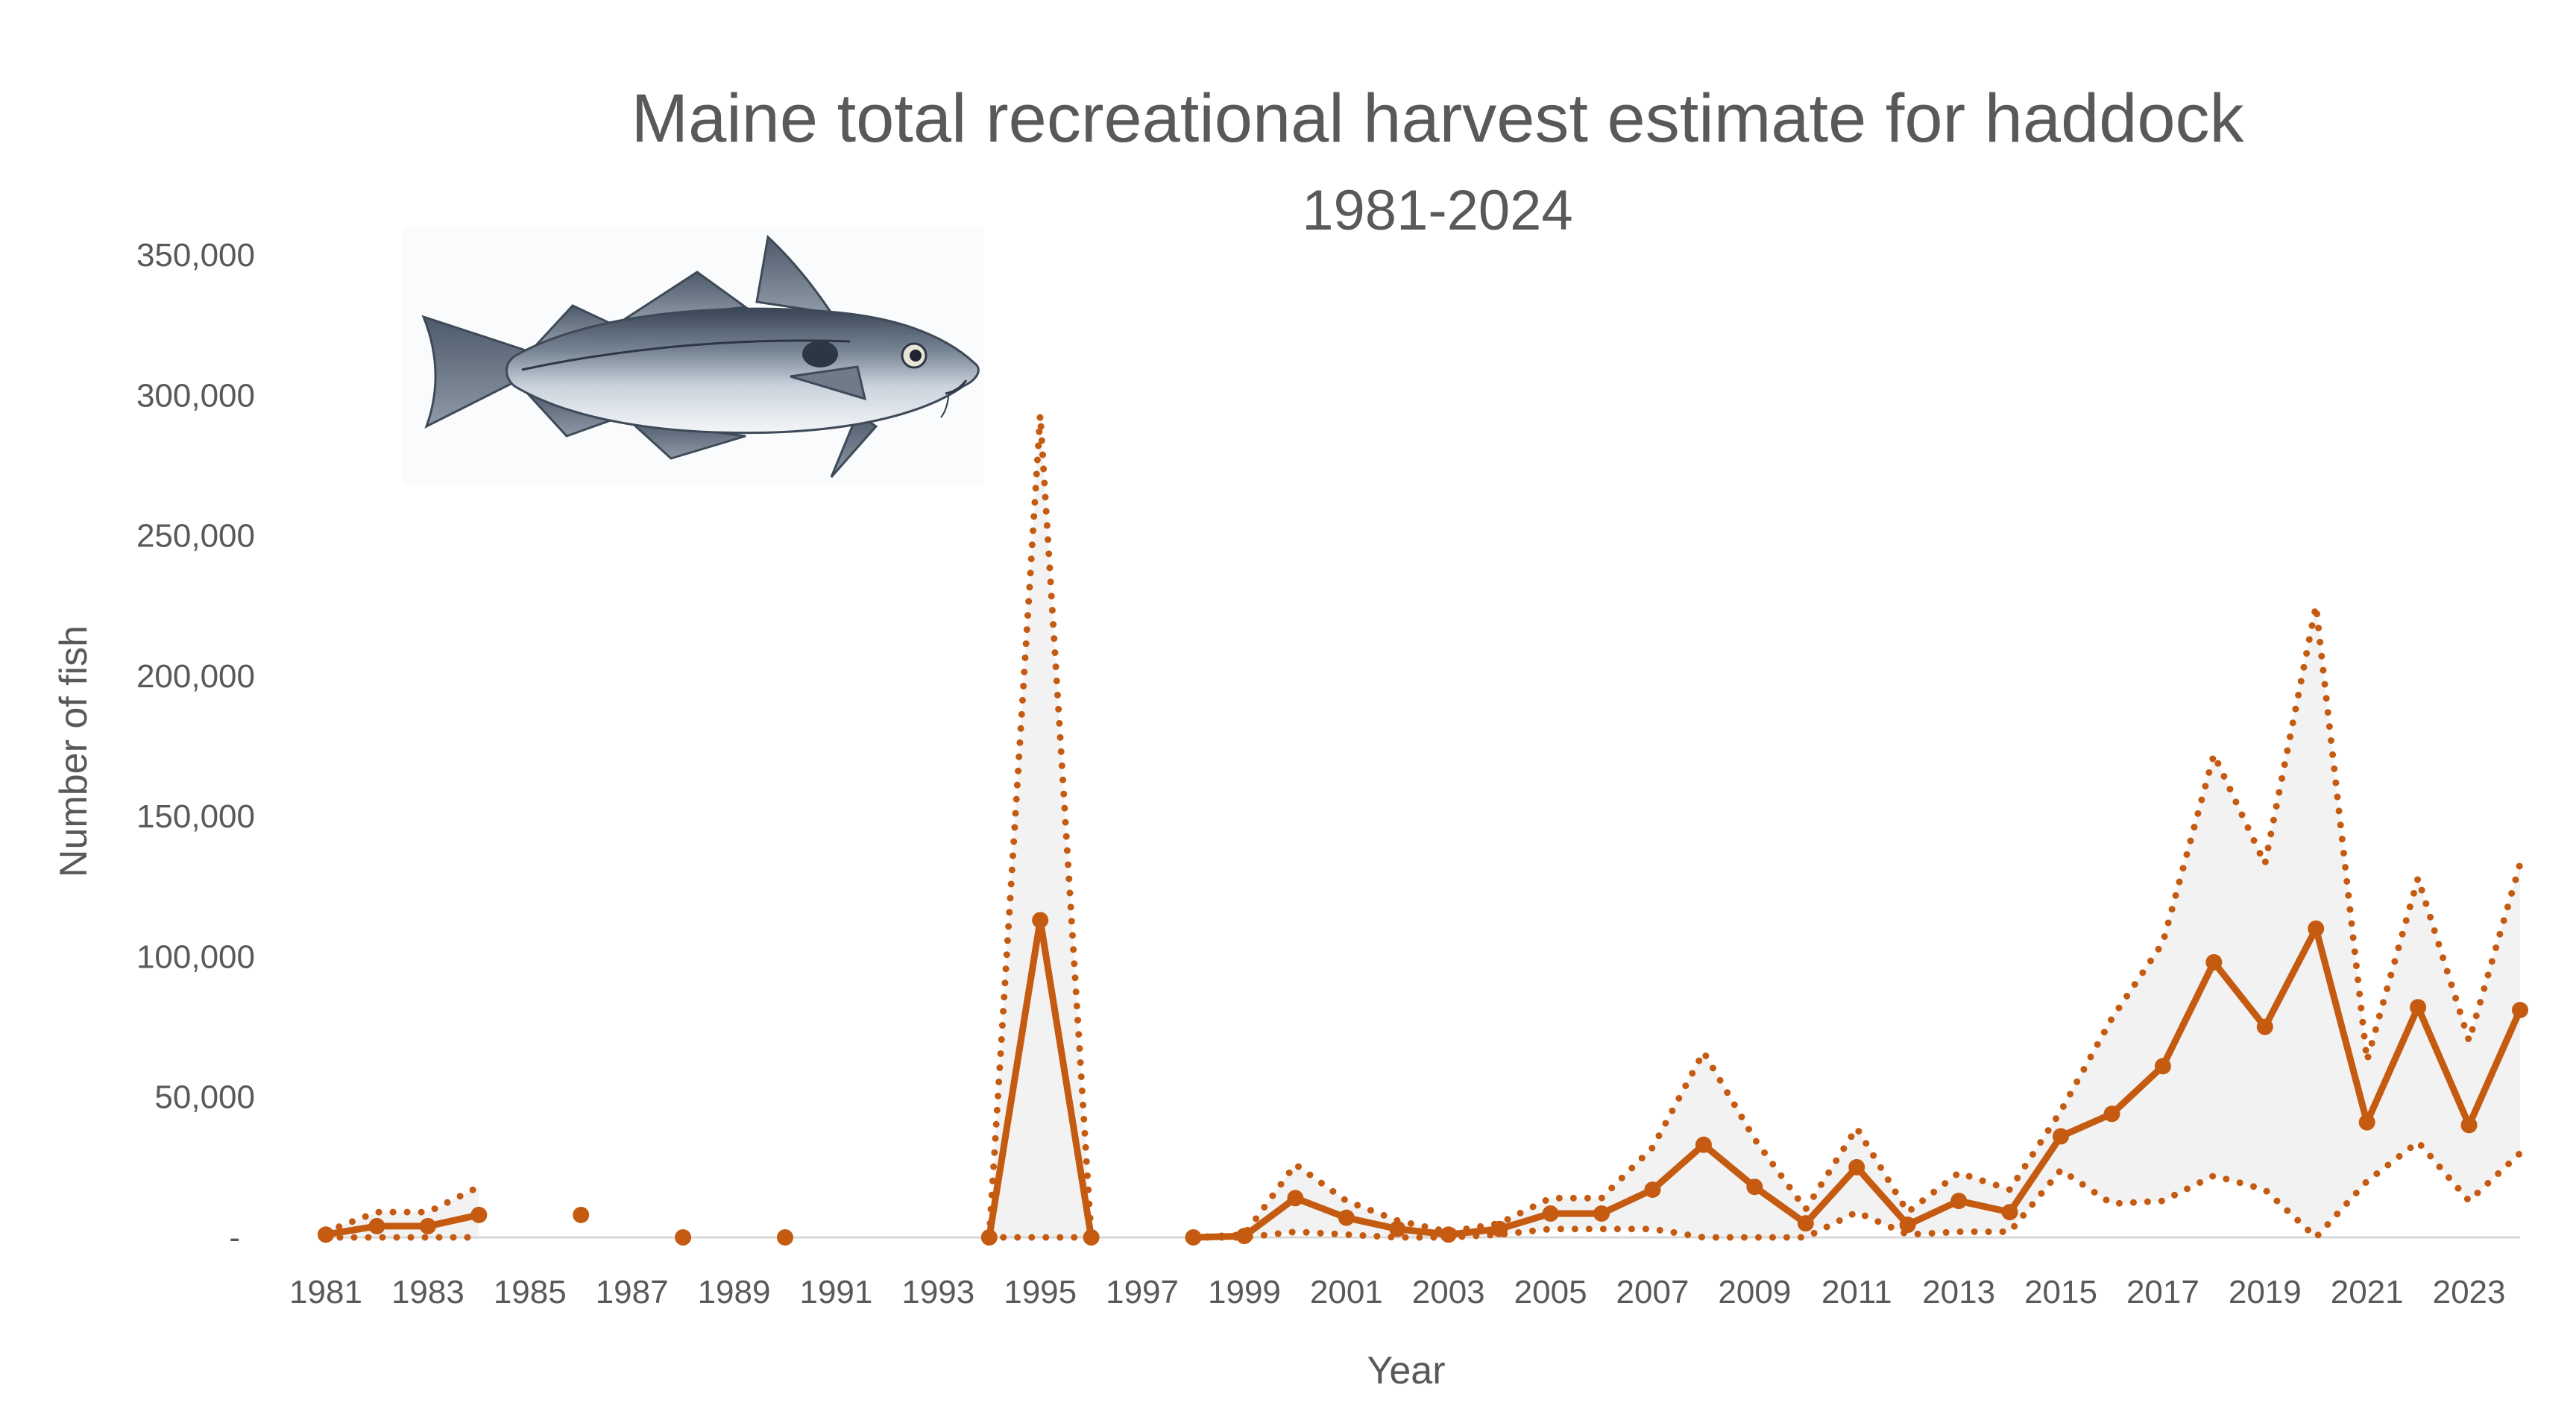 The height and width of the screenshot is (1423, 2576). I want to click on y-tick-label: 250,000, so click(196, 537).